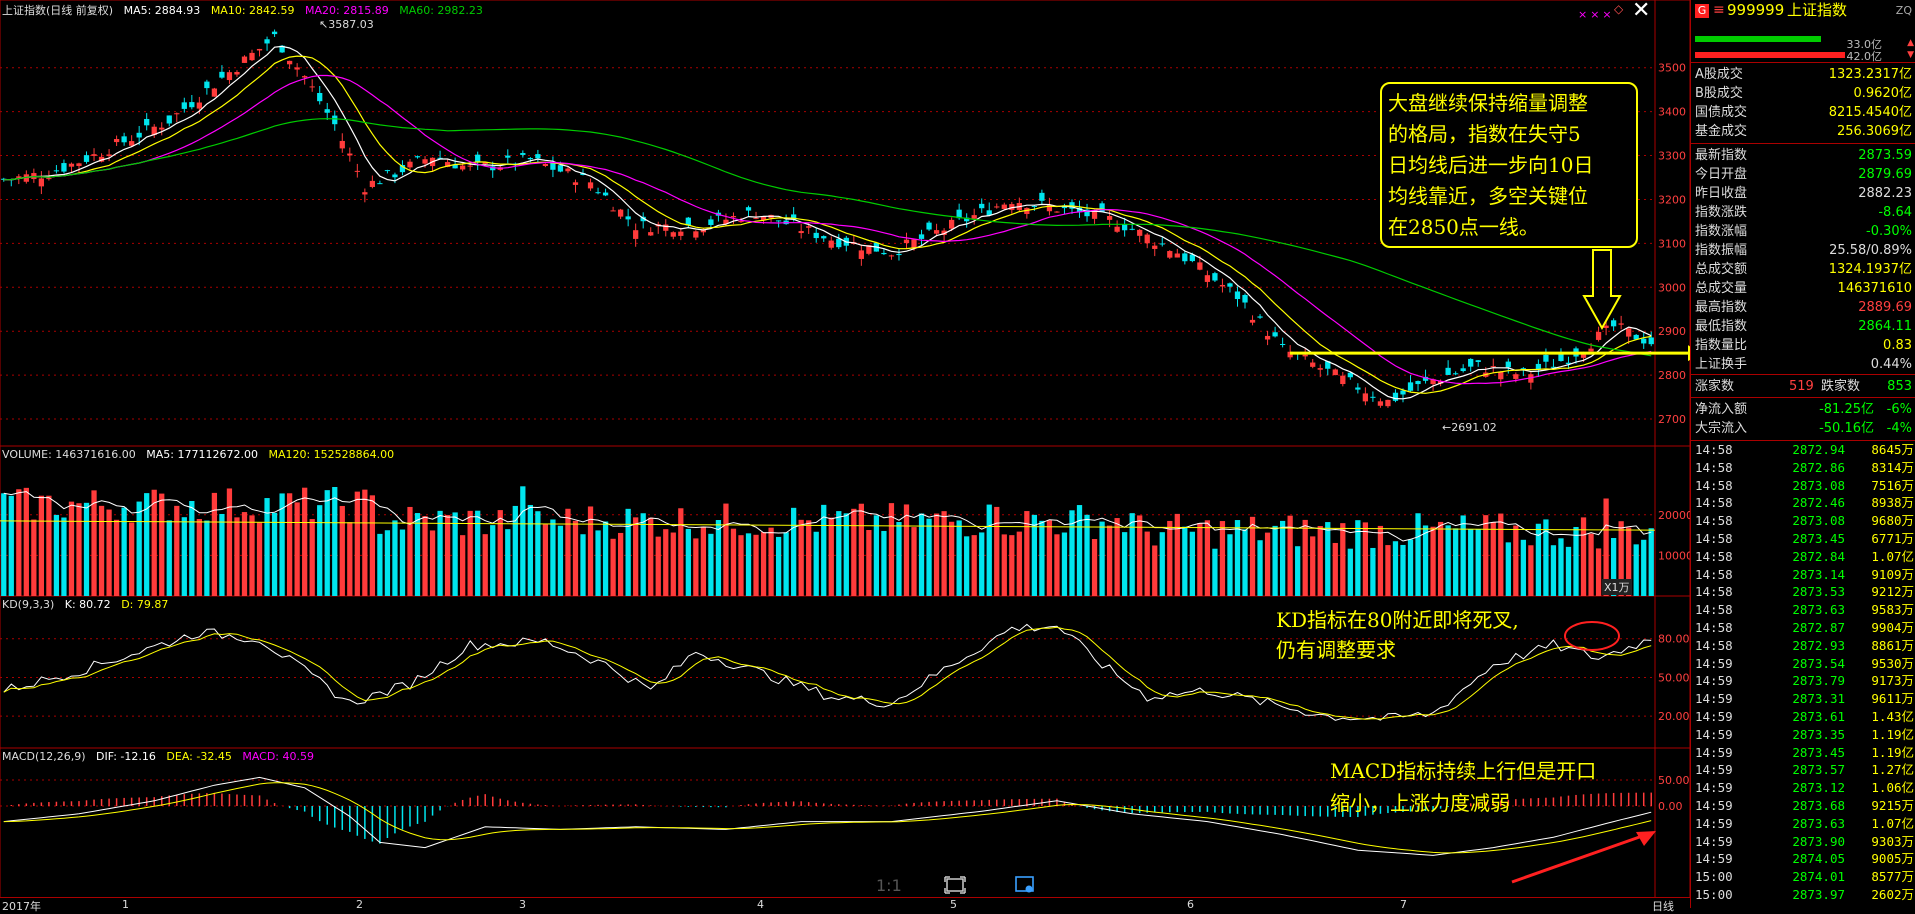  What do you see at coordinates (889, 885) in the screenshot?
I see `zoom-ratio: 1:1` at bounding box center [889, 885].